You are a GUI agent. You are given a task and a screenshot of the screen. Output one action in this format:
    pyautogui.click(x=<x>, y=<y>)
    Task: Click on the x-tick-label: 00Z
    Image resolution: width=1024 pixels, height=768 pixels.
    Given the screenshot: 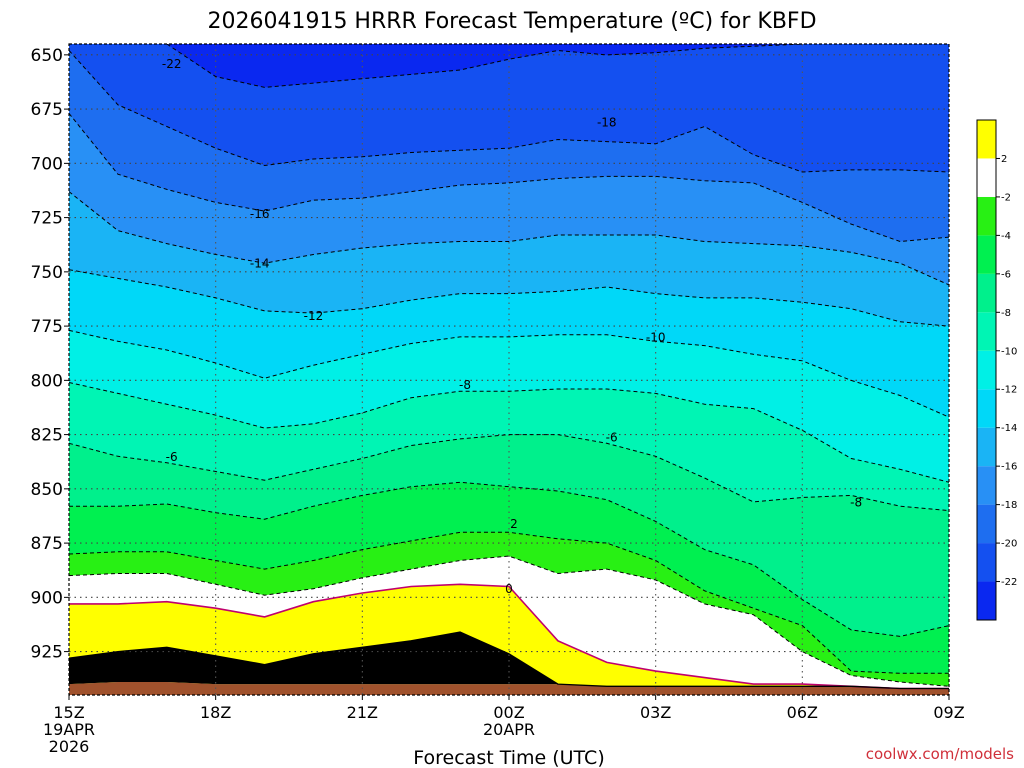 What is the action you would take?
    pyautogui.click(x=508, y=712)
    